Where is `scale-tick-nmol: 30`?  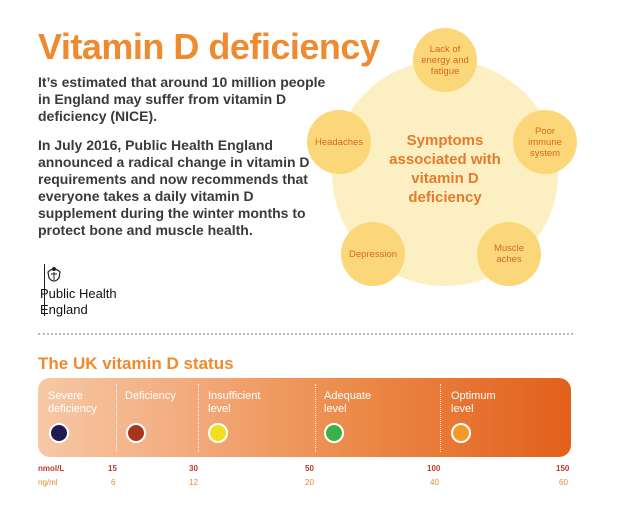 scale-tick-nmol: 30 is located at coordinates (193, 468).